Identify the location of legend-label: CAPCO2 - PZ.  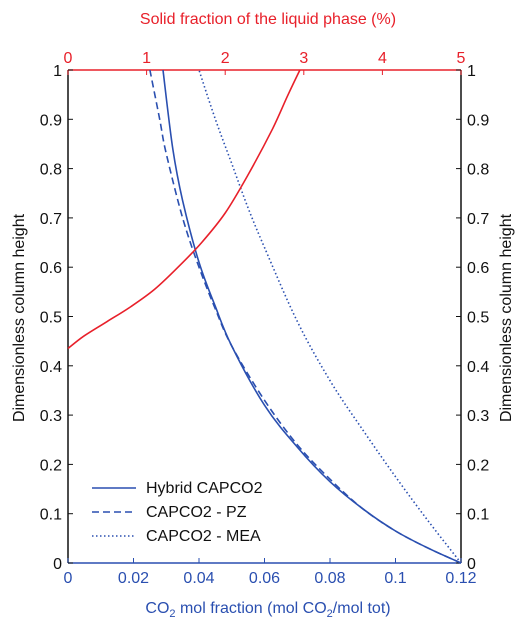
(196, 512).